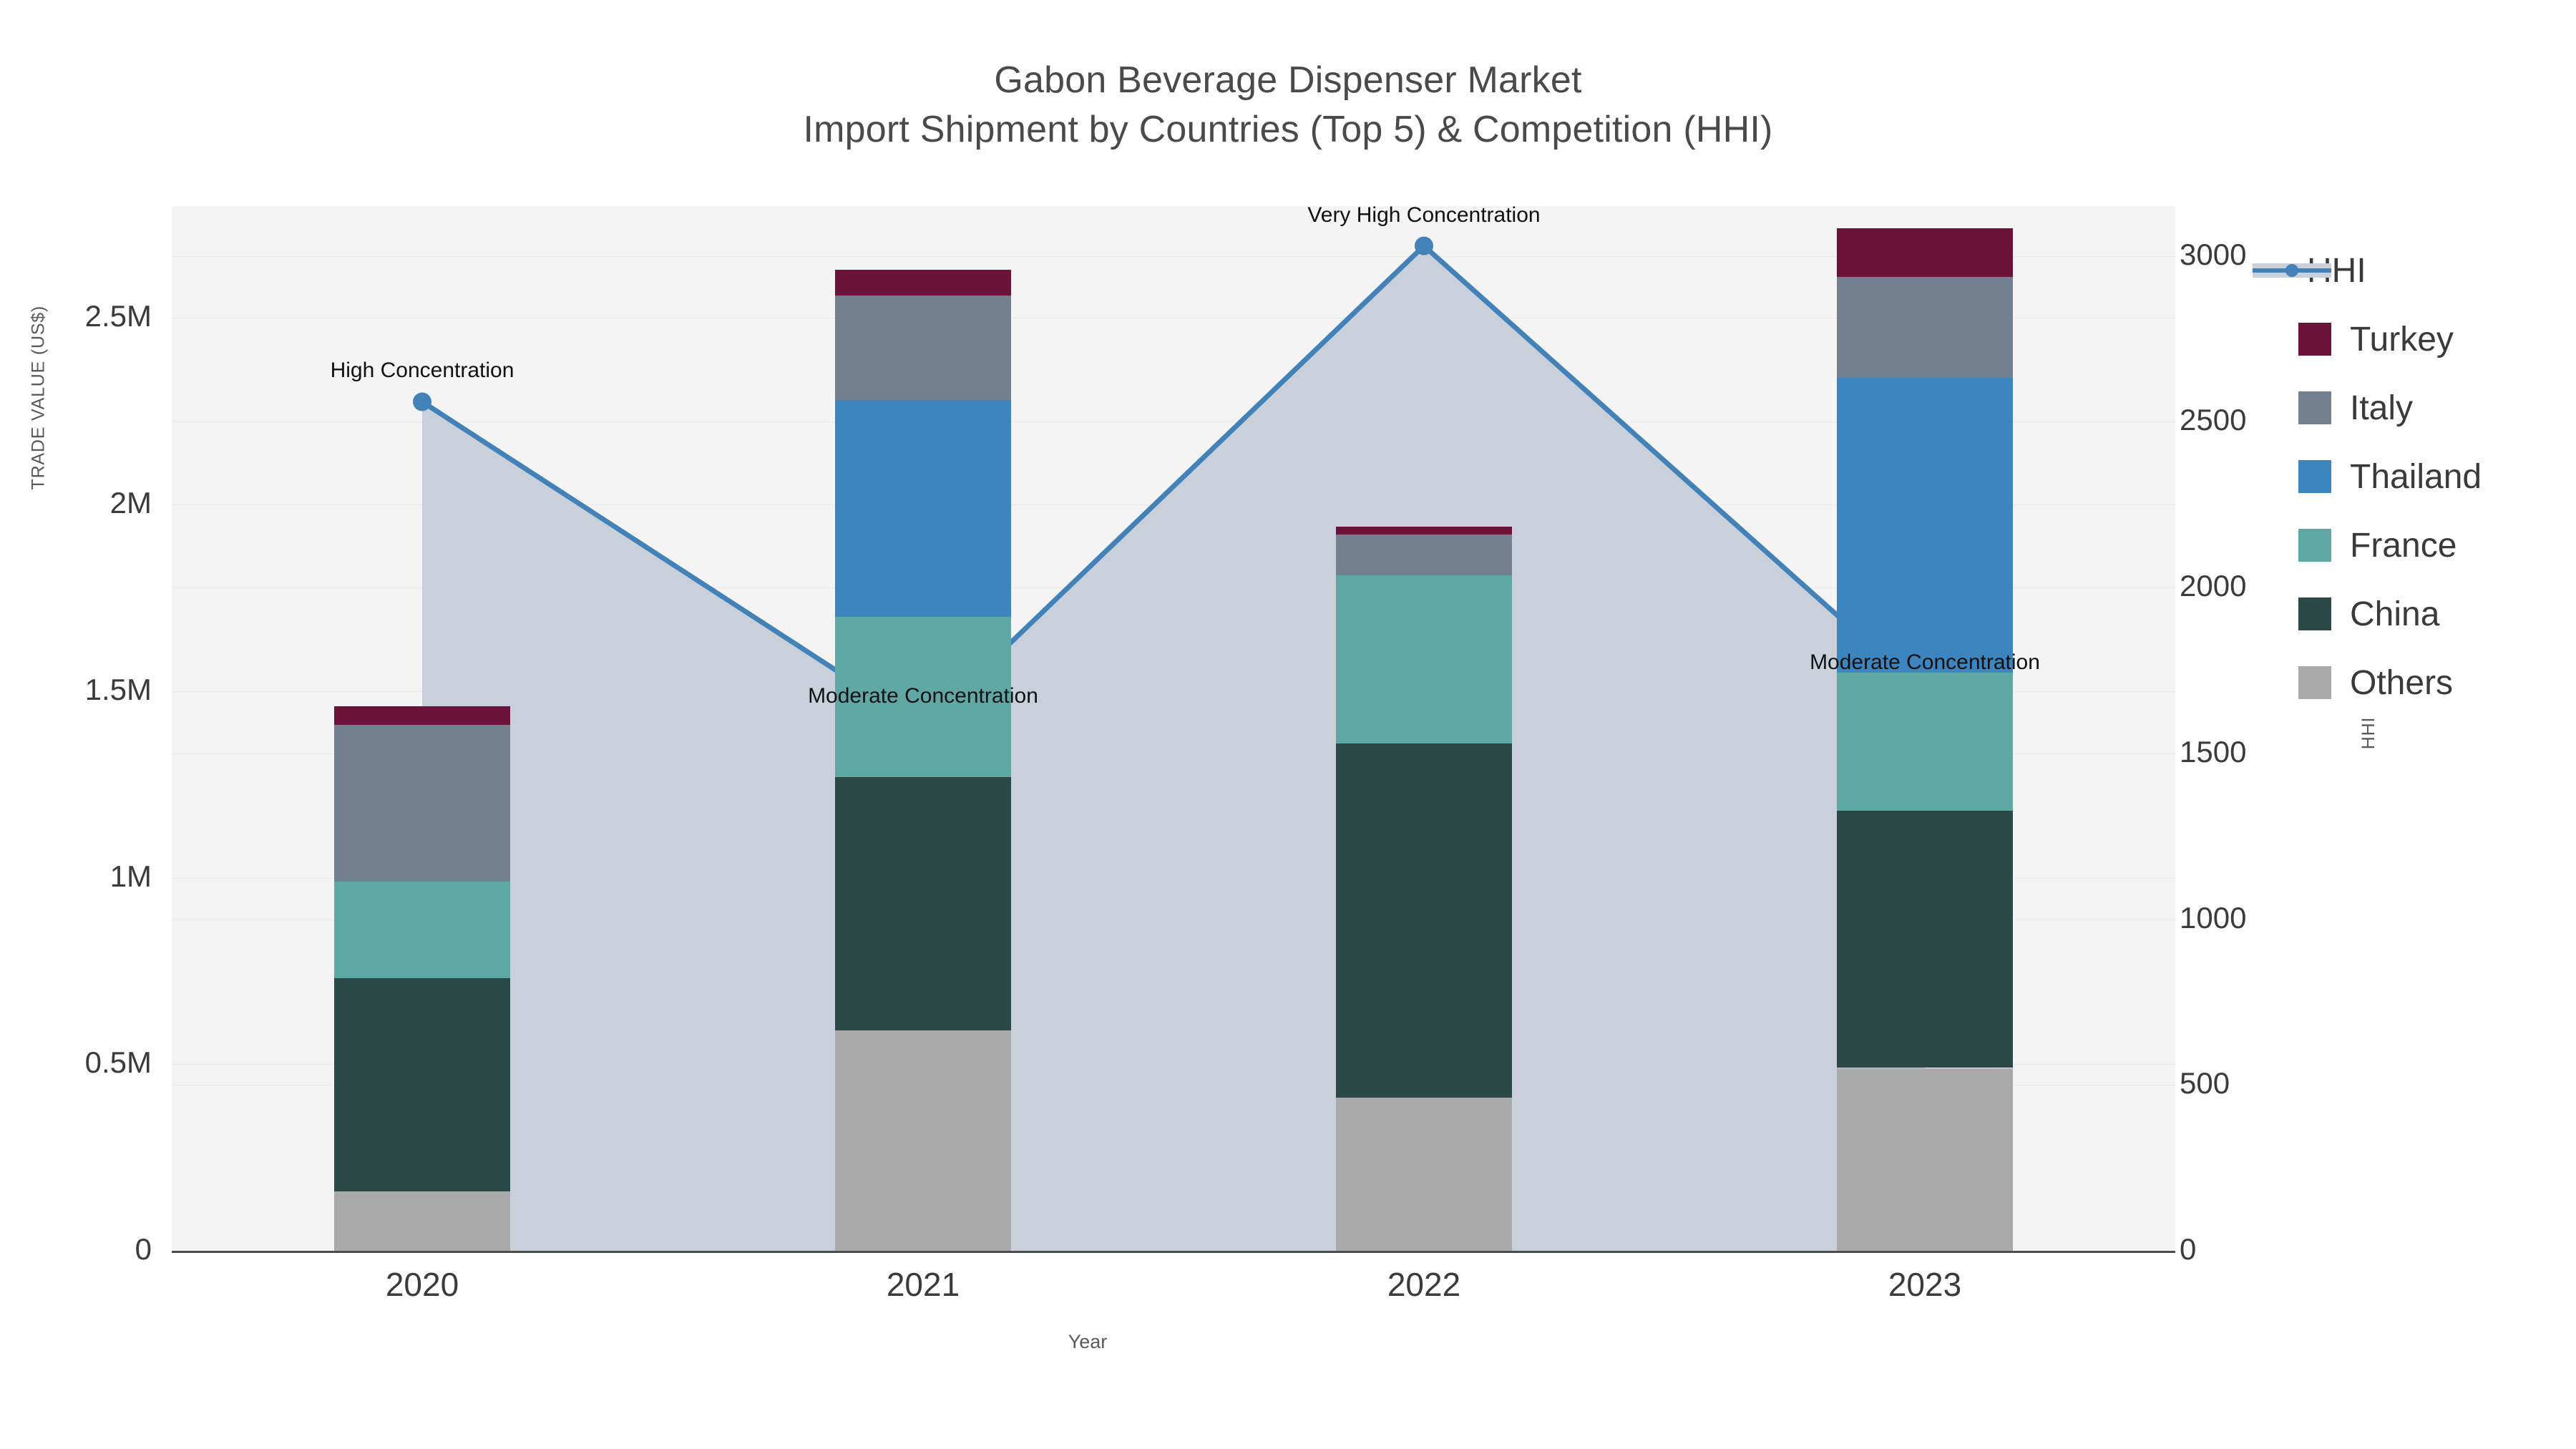 This screenshot has height=1449, width=2576. Describe the element at coordinates (130, 876) in the screenshot. I see `y-axis-left-tick: 1M` at that location.